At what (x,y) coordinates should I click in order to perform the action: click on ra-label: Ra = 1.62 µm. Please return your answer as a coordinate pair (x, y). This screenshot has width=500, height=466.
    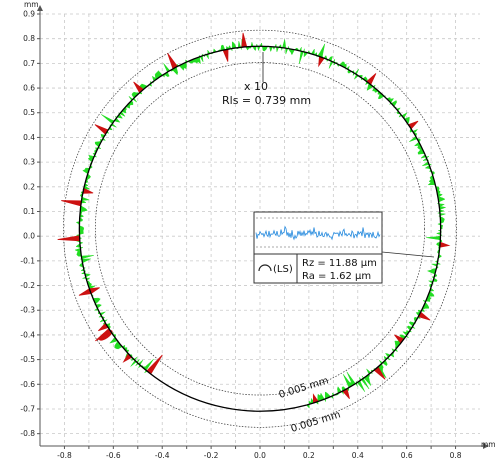
    Looking at the image, I should click on (336, 276).